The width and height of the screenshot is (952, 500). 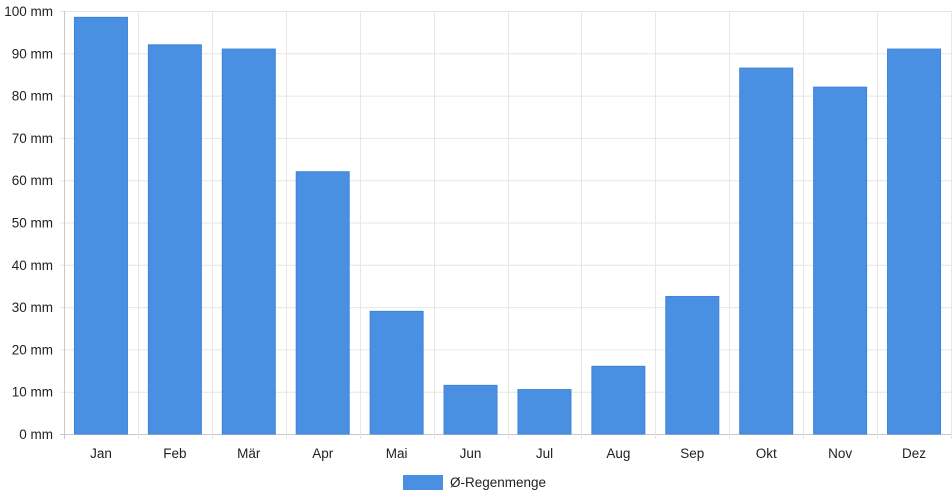 I want to click on bar-dez, so click(x=914, y=241).